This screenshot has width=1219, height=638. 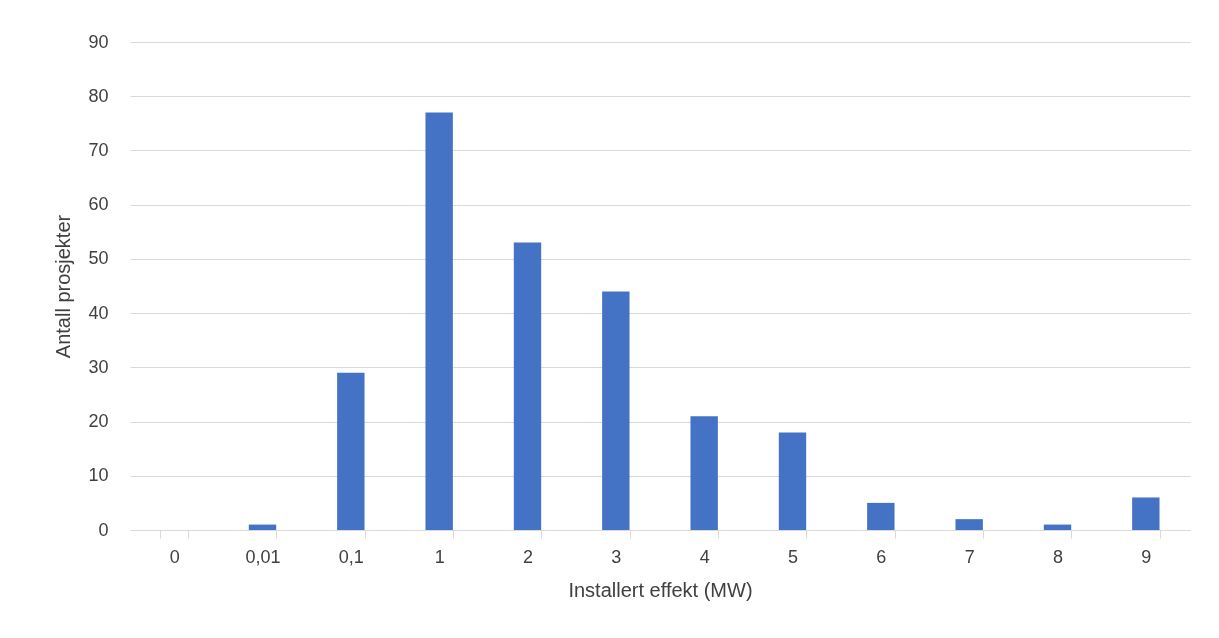 I want to click on y-tick-label: 60, so click(x=98, y=204).